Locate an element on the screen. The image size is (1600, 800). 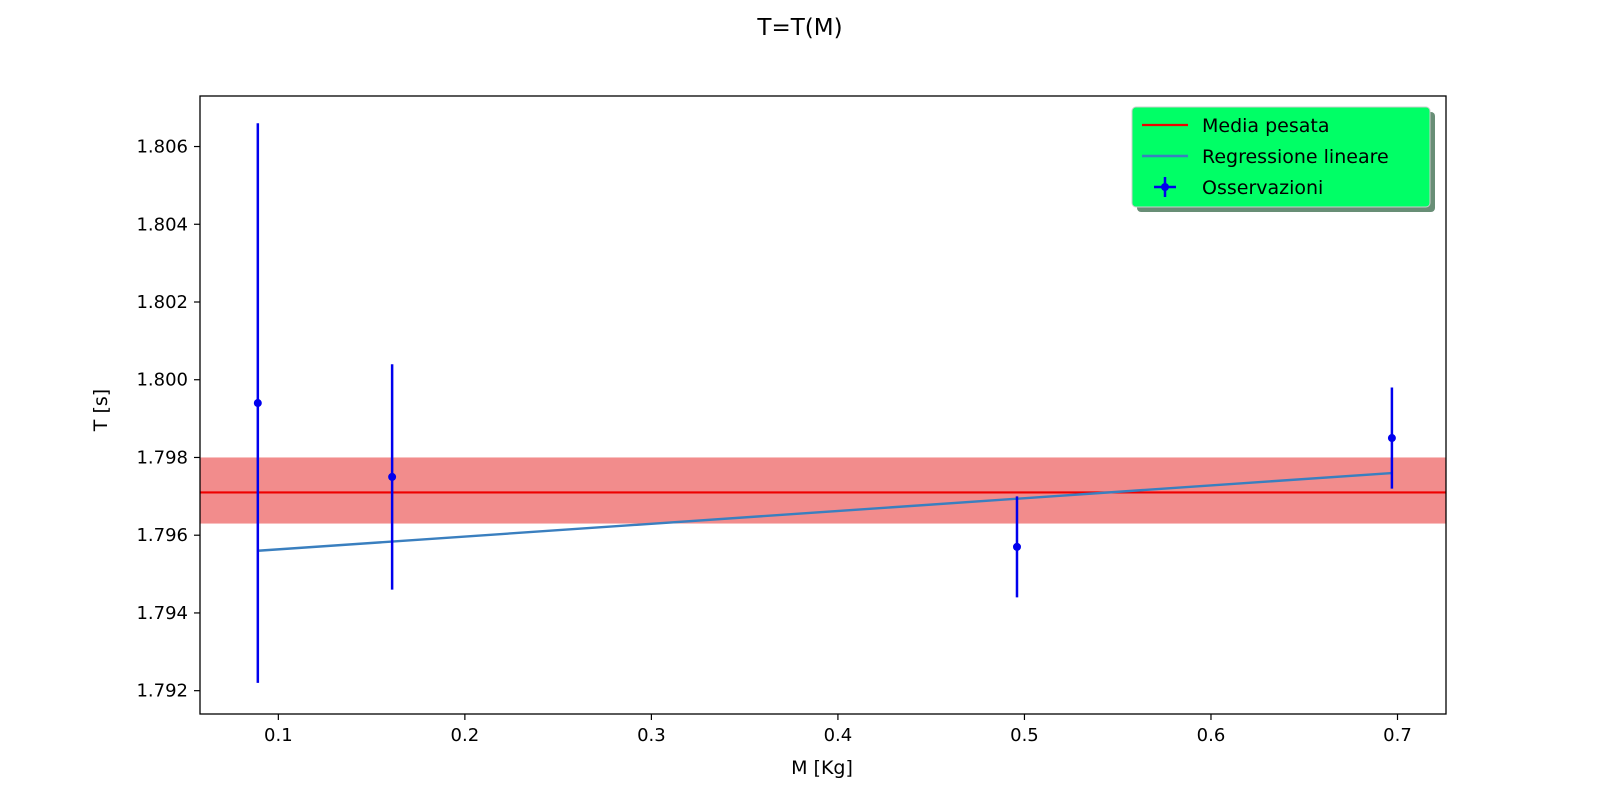
x-tick-label-3: 0.4 is located at coordinates (838, 735).